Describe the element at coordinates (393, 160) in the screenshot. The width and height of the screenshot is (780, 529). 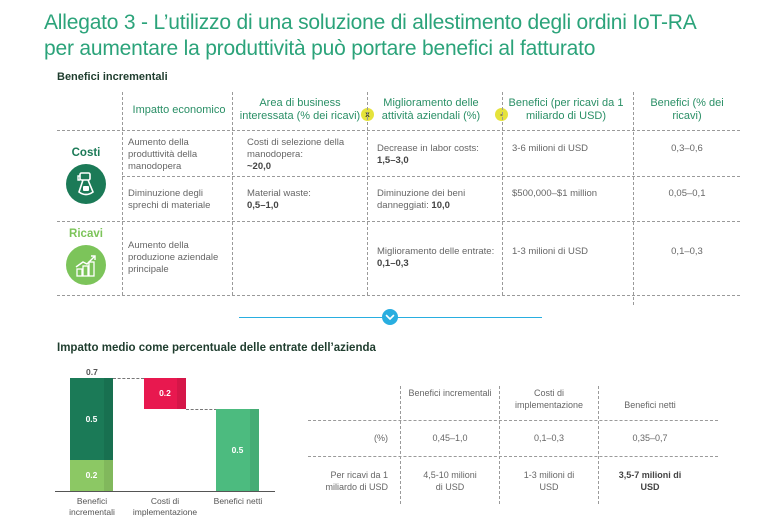
I see `row-improvement-value: 1,5–3,0` at that location.